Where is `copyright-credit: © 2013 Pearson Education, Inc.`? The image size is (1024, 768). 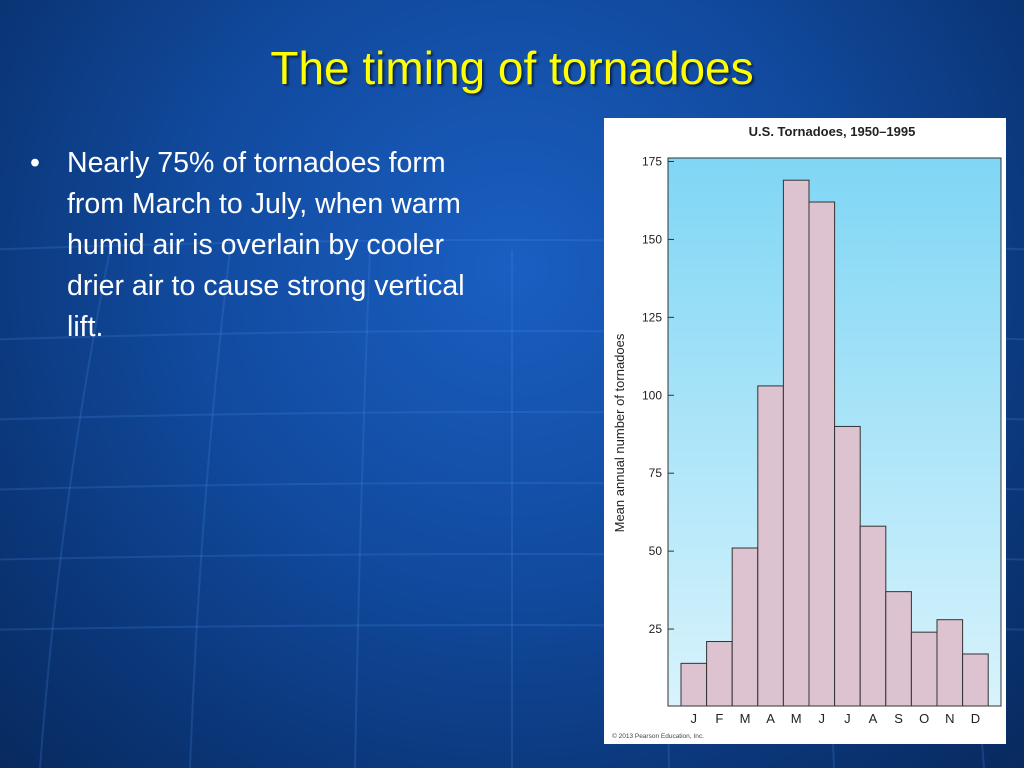 copyright-credit: © 2013 Pearson Education, Inc. is located at coordinates (658, 736).